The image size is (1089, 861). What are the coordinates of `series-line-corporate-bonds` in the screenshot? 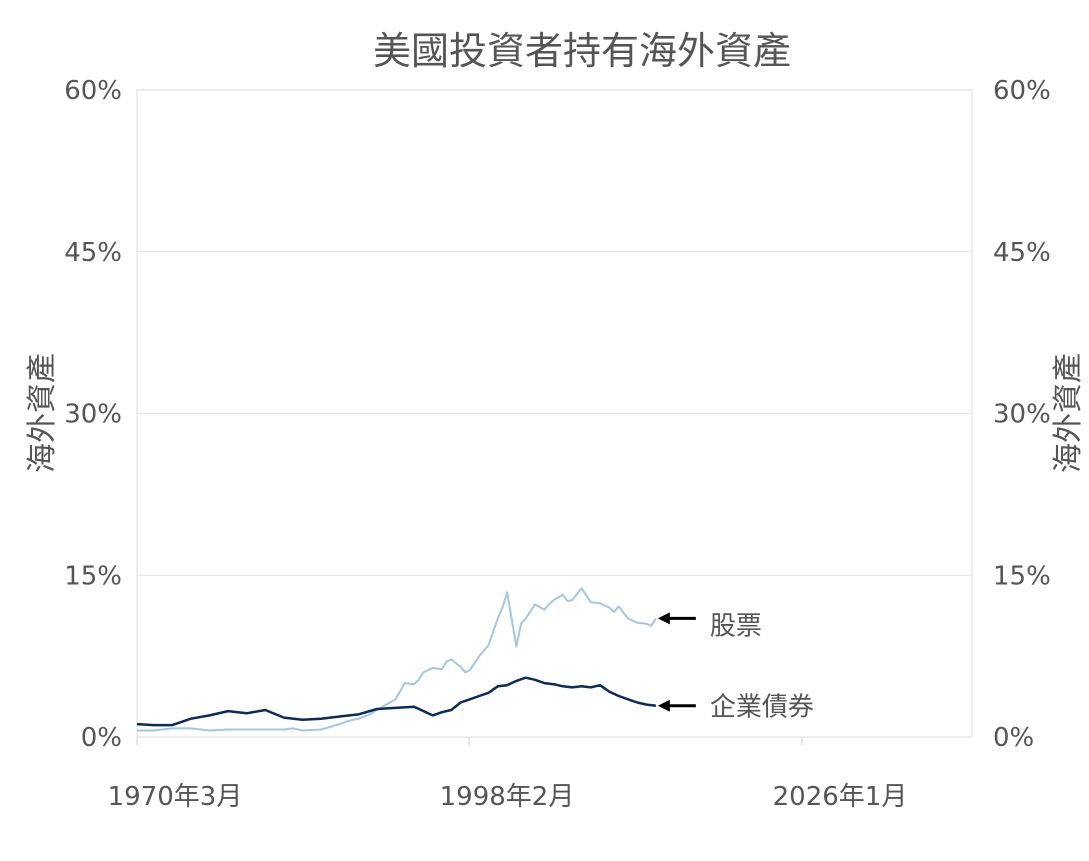 It's located at (396, 701).